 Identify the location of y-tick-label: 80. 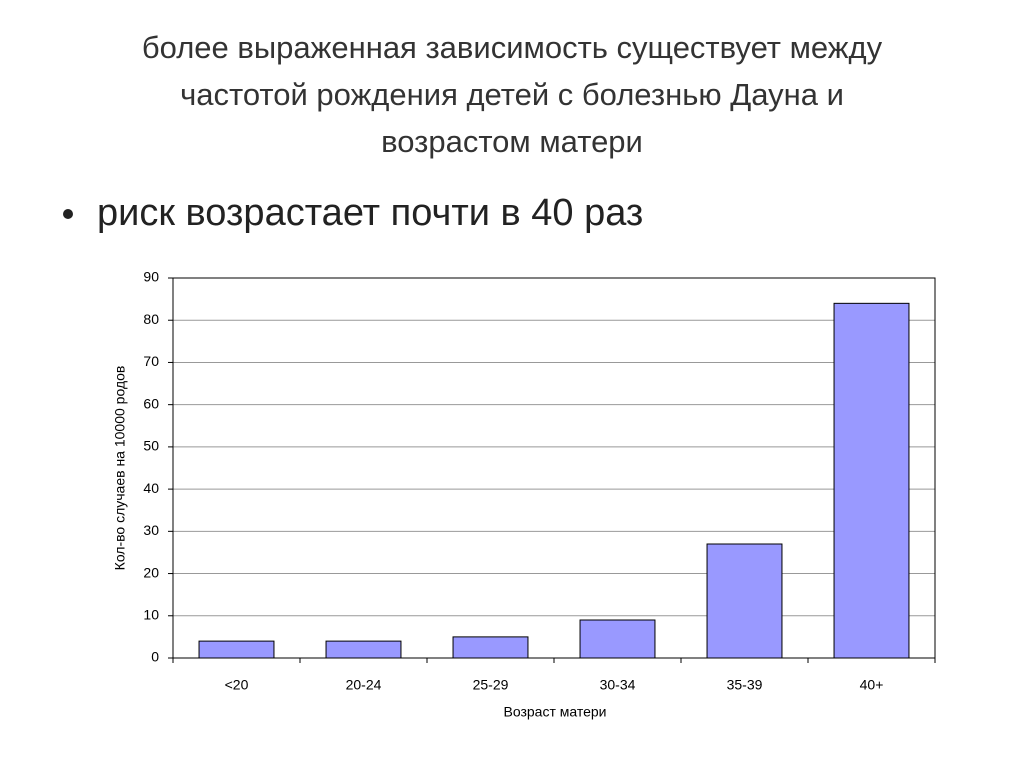
(151, 319).